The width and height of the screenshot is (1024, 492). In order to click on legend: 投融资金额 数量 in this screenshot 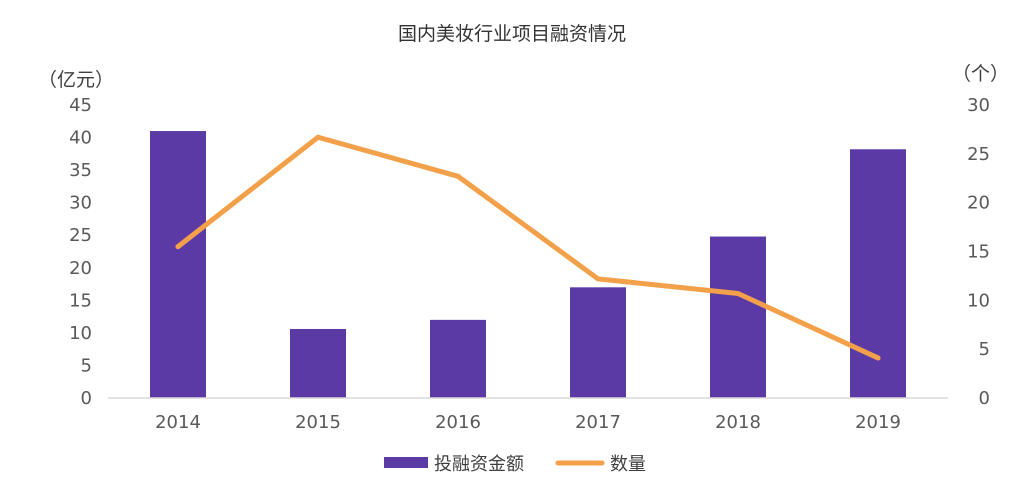, I will do `click(515, 464)`.